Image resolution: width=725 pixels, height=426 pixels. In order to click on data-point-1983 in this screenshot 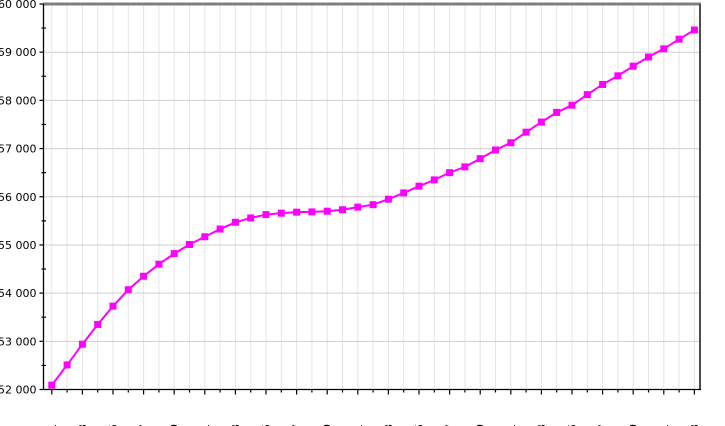, I will do `click(388, 199)`.